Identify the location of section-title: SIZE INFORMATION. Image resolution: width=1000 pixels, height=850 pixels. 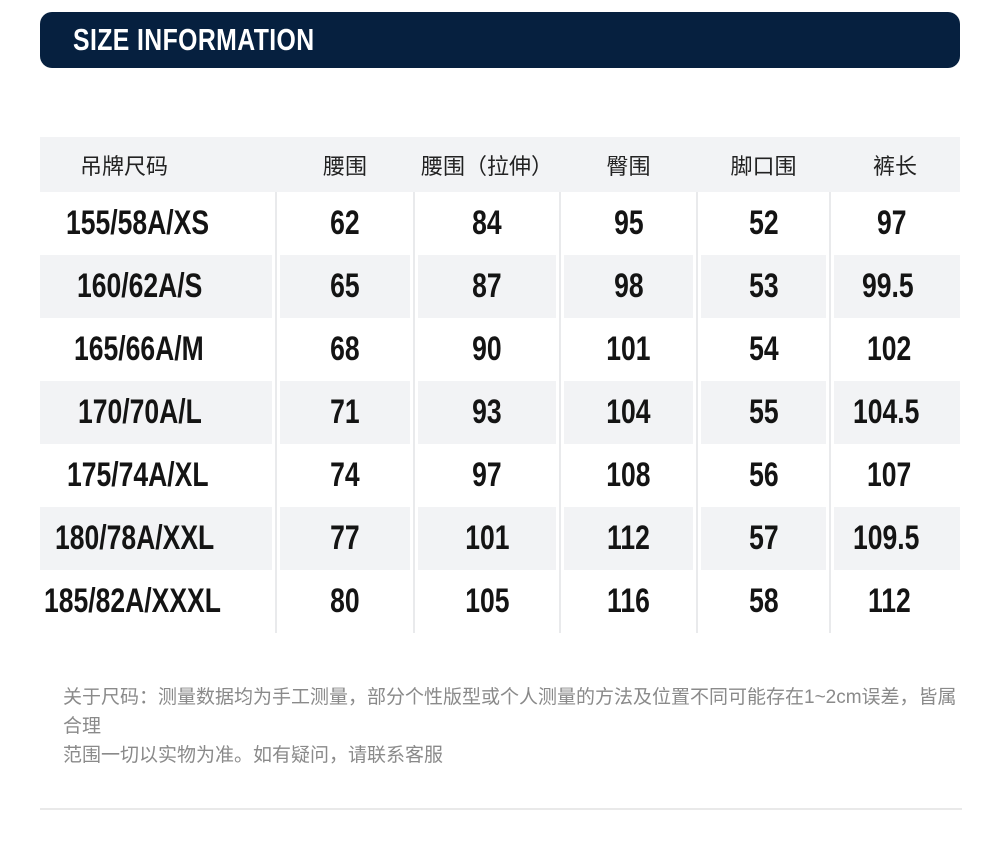
(194, 39).